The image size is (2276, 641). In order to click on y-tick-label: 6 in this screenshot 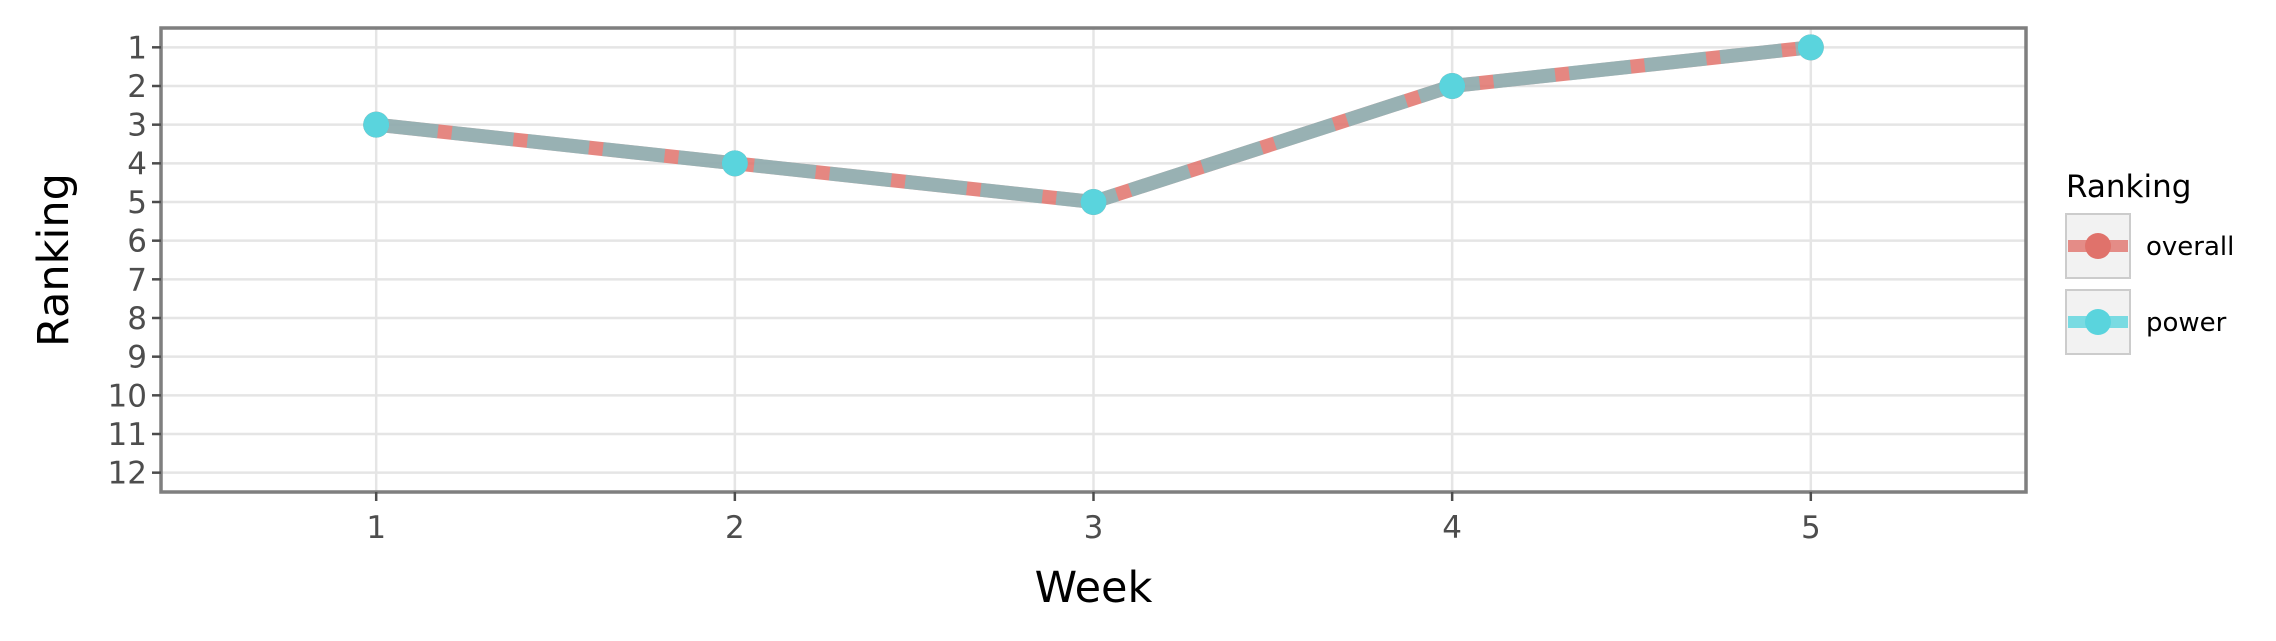, I will do `click(137, 242)`.